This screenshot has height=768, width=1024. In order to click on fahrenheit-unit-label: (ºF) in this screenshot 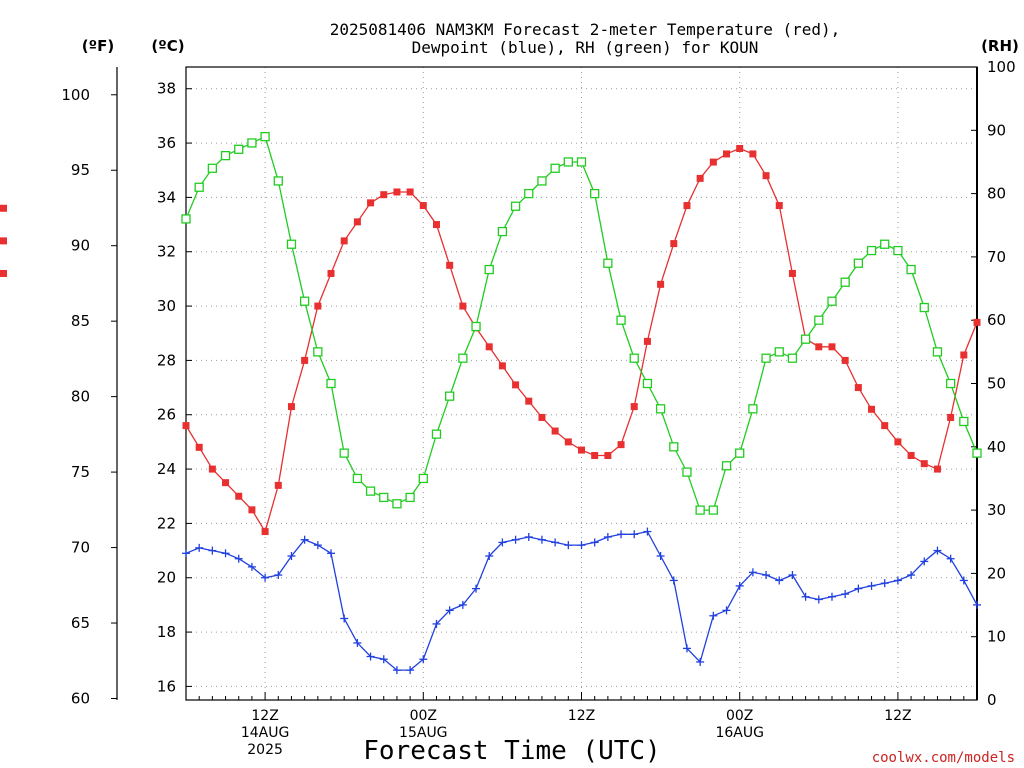, I will do `click(98, 46)`.